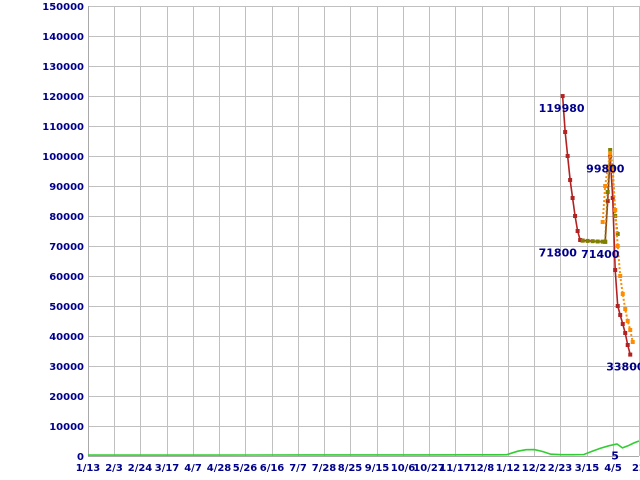 The height and width of the screenshot is (480, 640). I want to click on y-tick-label: 130000, so click(63, 67).